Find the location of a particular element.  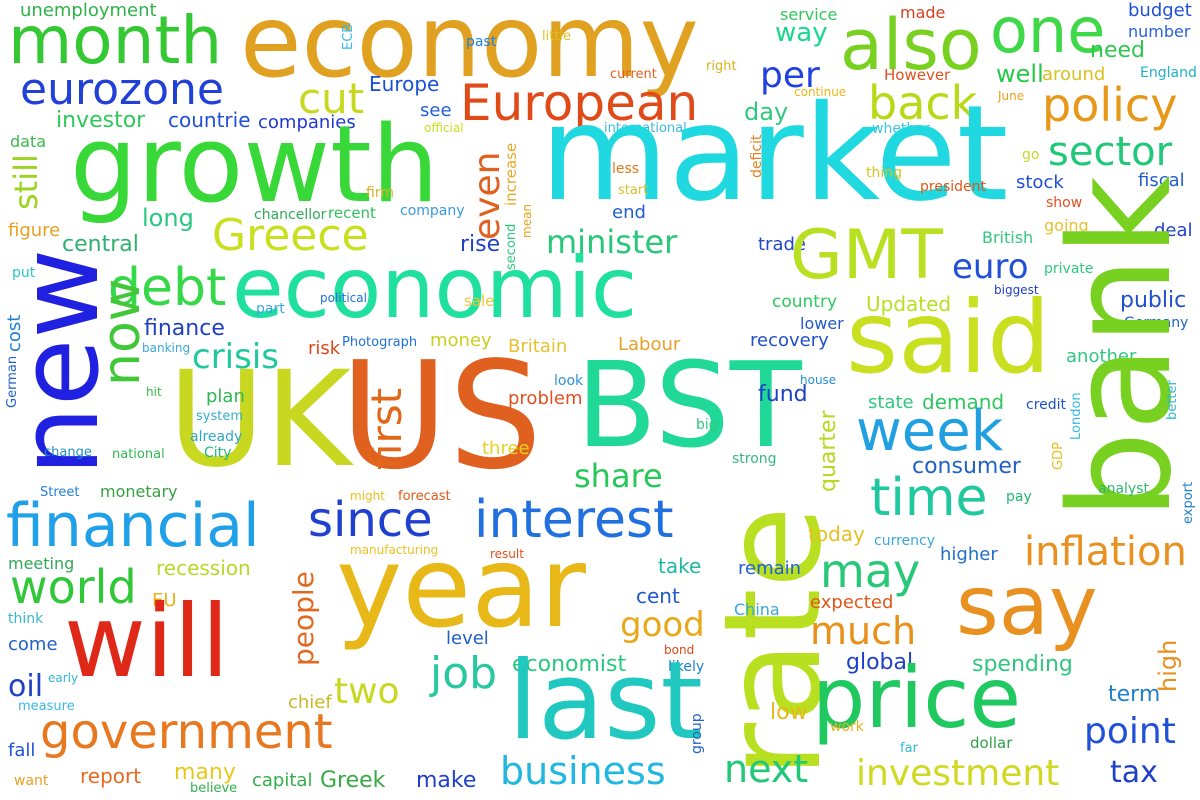

word: capital is located at coordinates (282, 780).